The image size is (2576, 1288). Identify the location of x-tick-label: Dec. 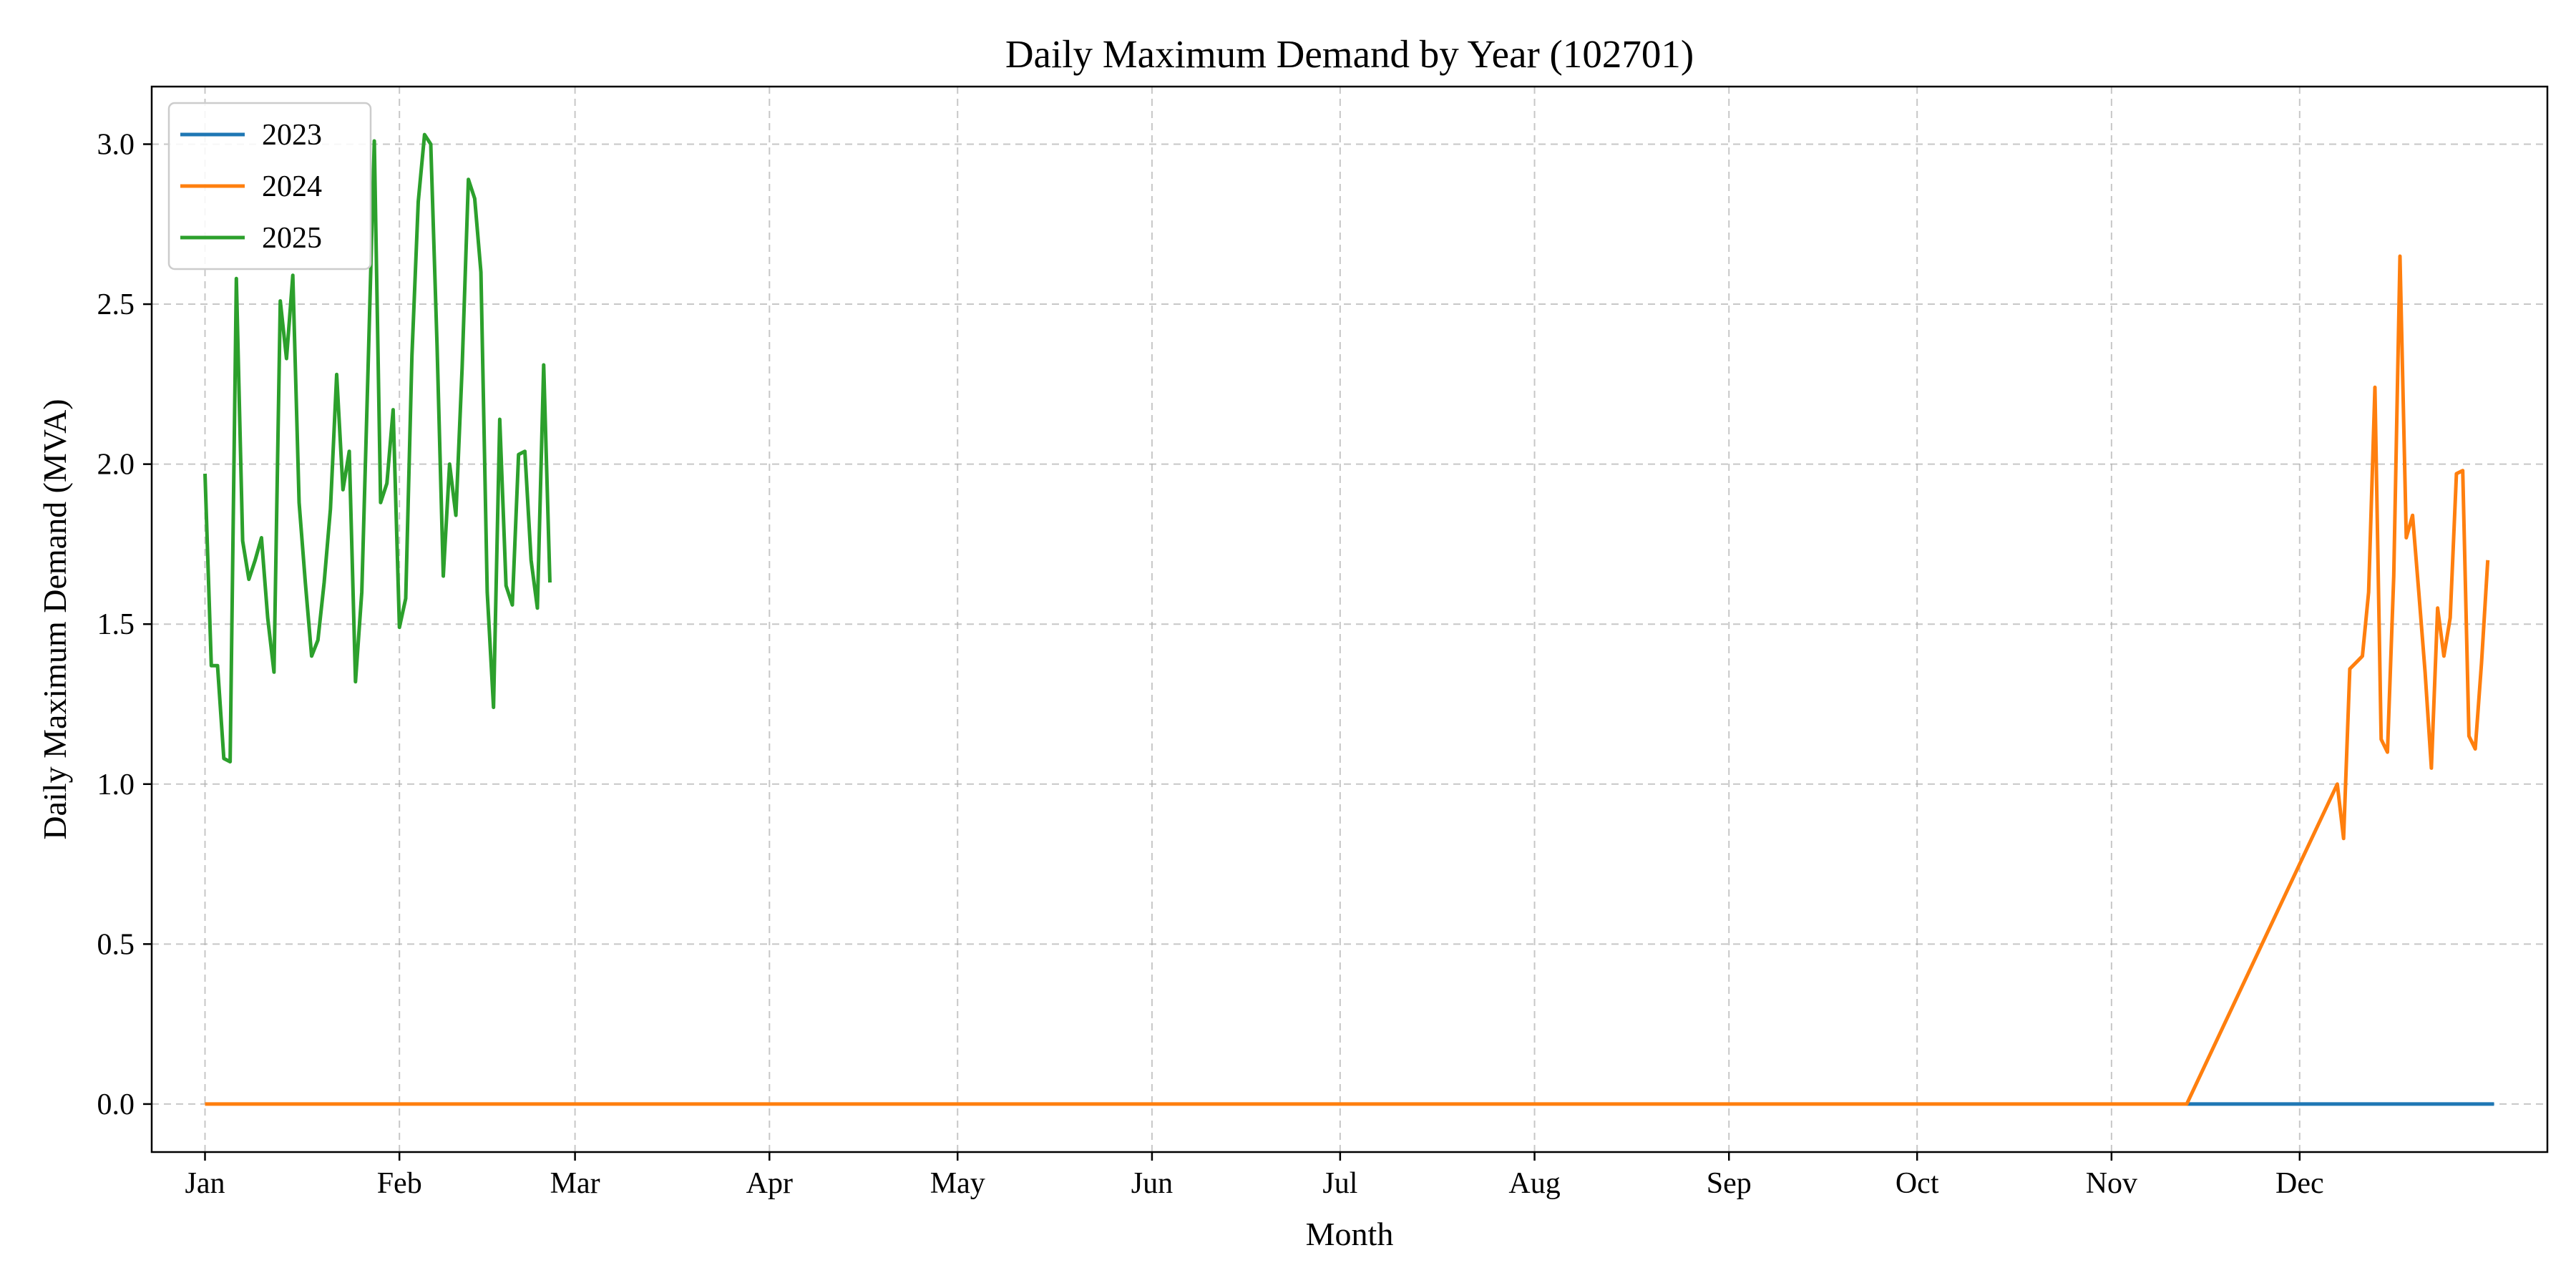
(2299, 1183).